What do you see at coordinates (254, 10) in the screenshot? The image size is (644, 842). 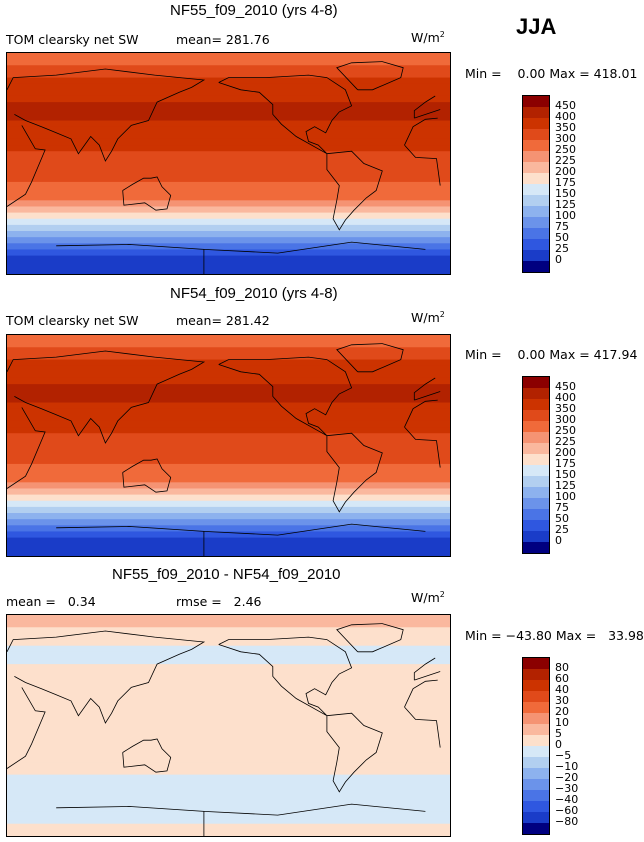 I see `panel-1-title: NF55_f09_2010 (yrs 4-8)` at bounding box center [254, 10].